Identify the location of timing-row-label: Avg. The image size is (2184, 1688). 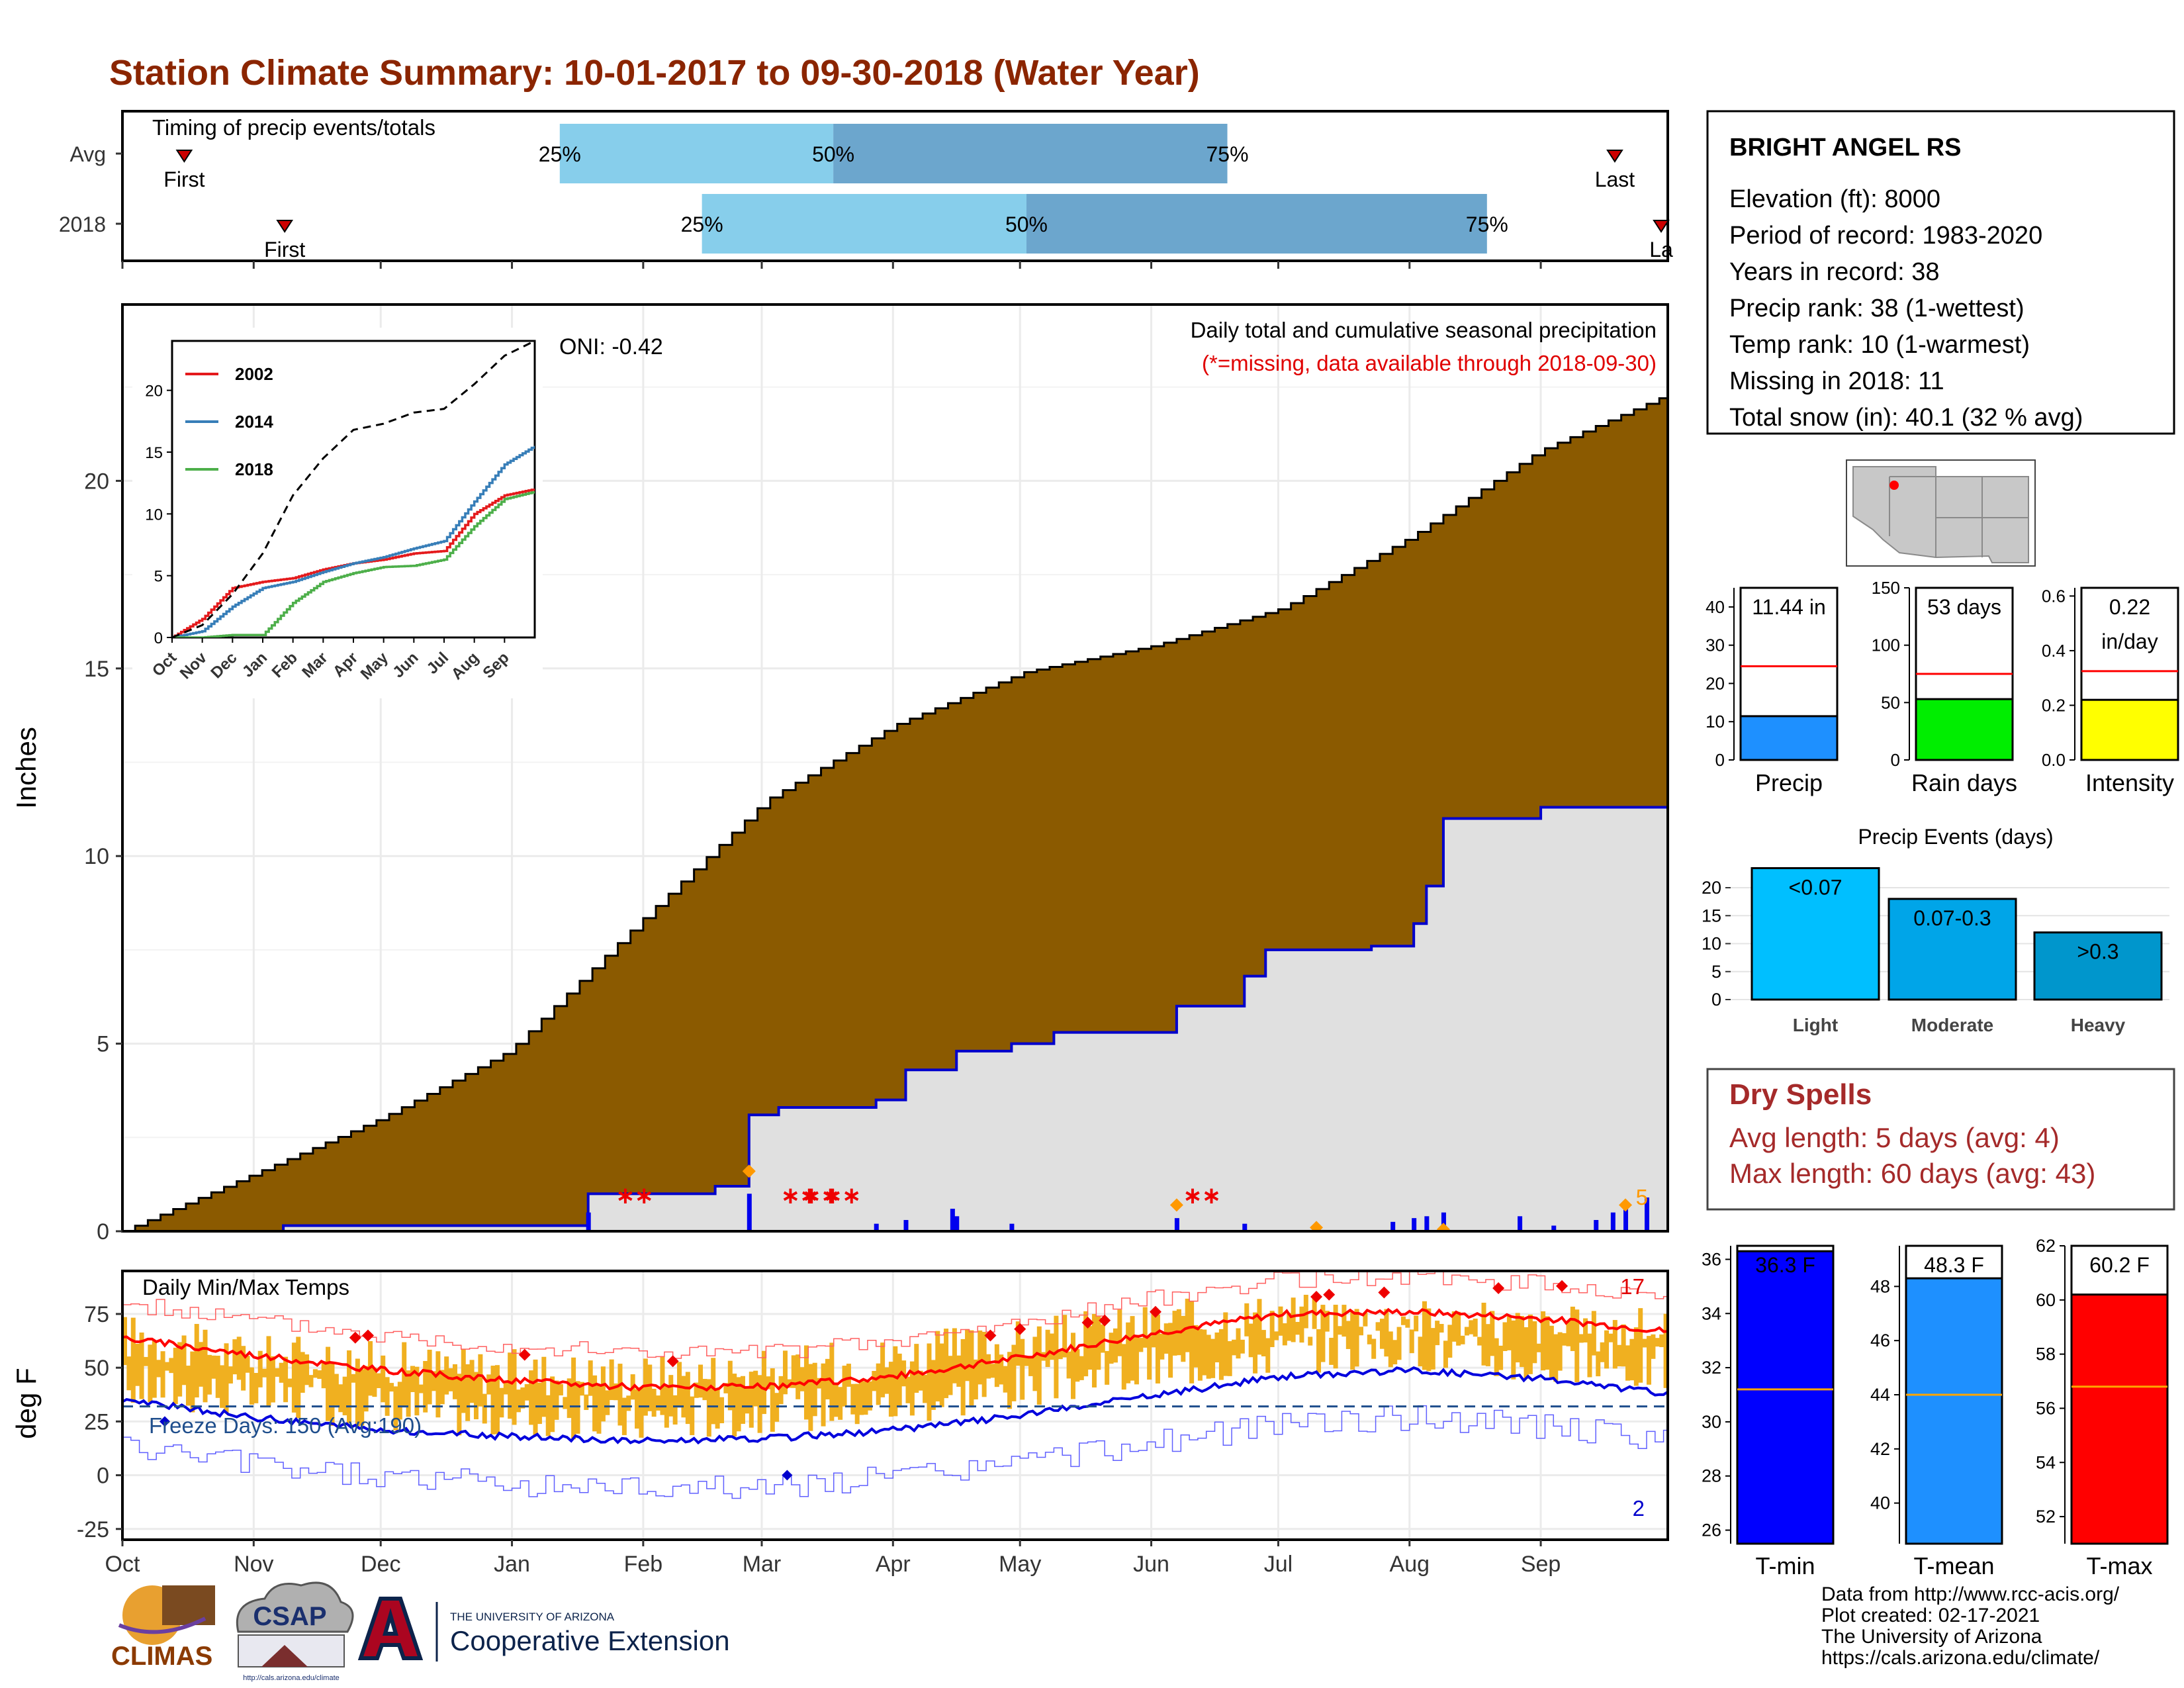
(87, 154).